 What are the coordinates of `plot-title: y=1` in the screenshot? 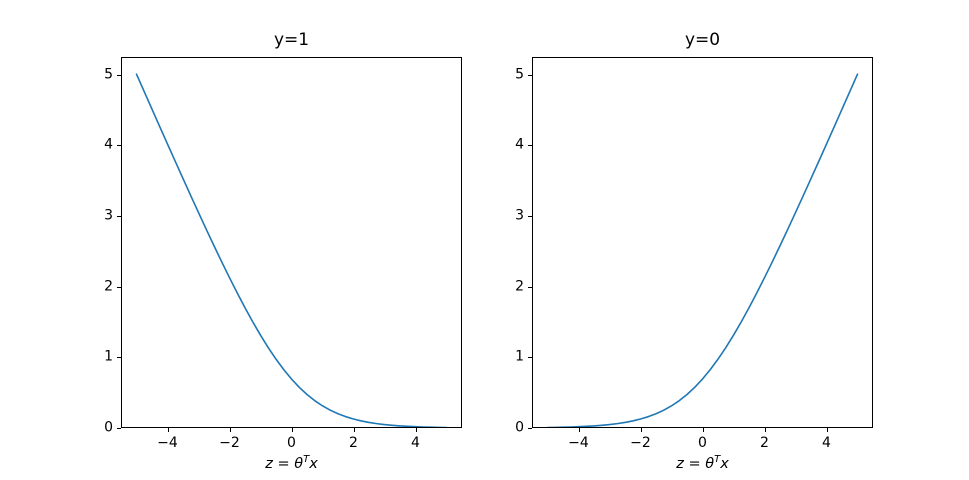 It's located at (291, 40).